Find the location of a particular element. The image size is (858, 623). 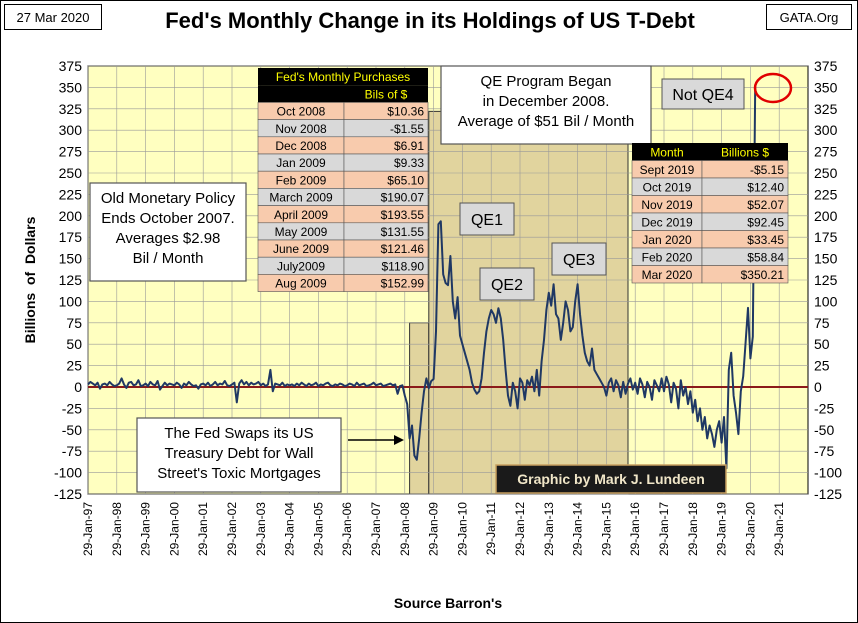

y-tick-label-right: -50 is located at coordinates (824, 430).